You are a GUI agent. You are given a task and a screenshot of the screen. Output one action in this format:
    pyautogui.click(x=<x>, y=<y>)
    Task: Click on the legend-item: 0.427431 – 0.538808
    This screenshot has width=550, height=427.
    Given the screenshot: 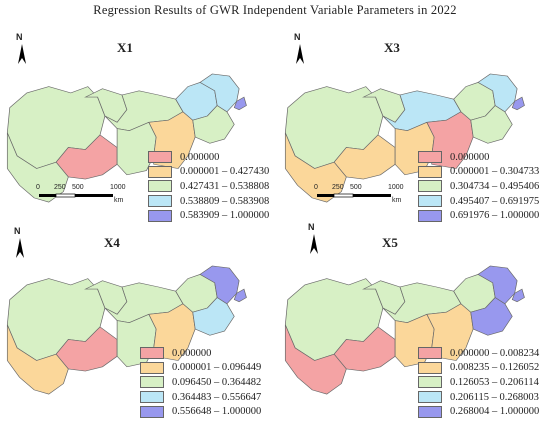 What is the action you would take?
    pyautogui.click(x=208, y=186)
    